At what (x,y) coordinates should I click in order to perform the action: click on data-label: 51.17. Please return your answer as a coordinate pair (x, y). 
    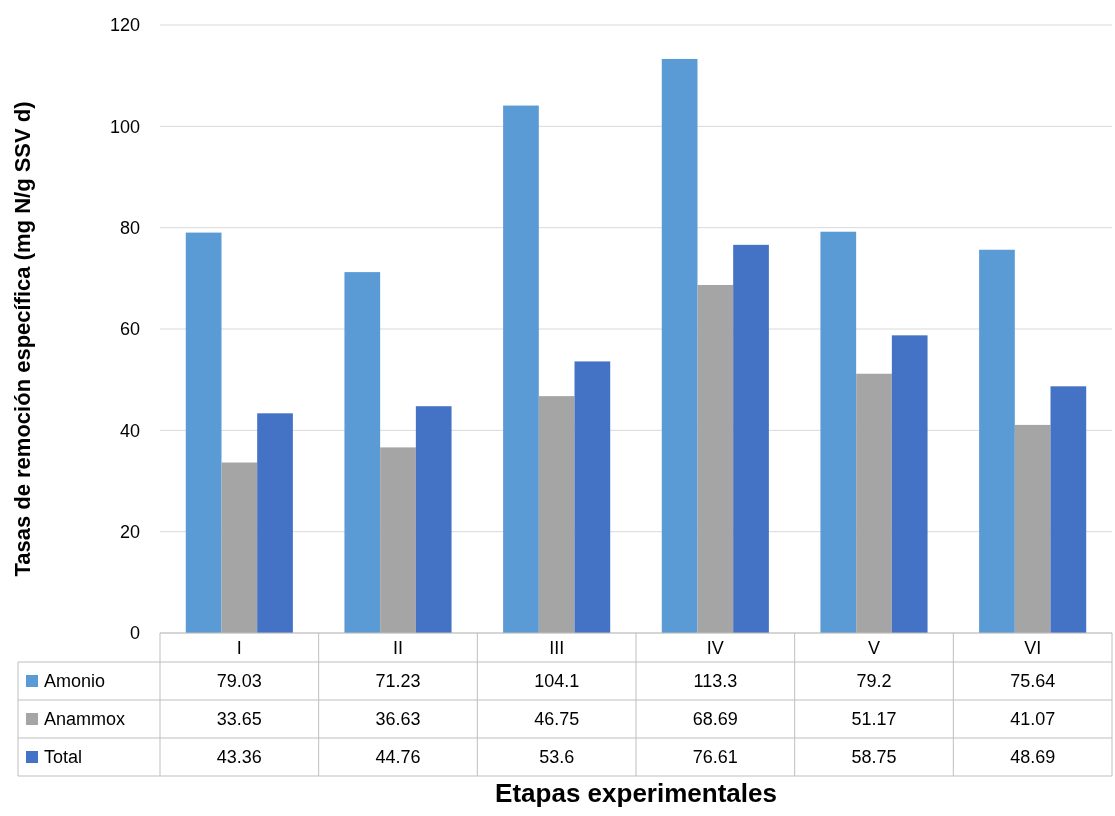
    Looking at the image, I should click on (874, 719).